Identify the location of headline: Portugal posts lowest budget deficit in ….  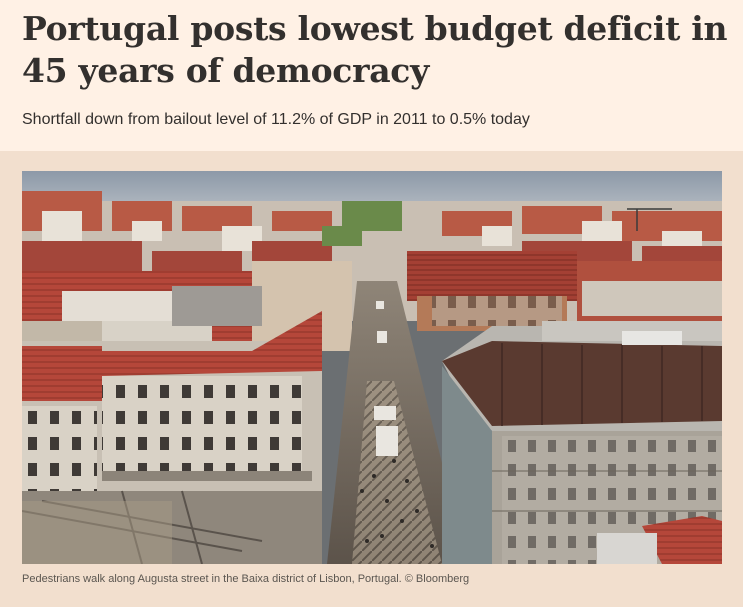
(375, 49).